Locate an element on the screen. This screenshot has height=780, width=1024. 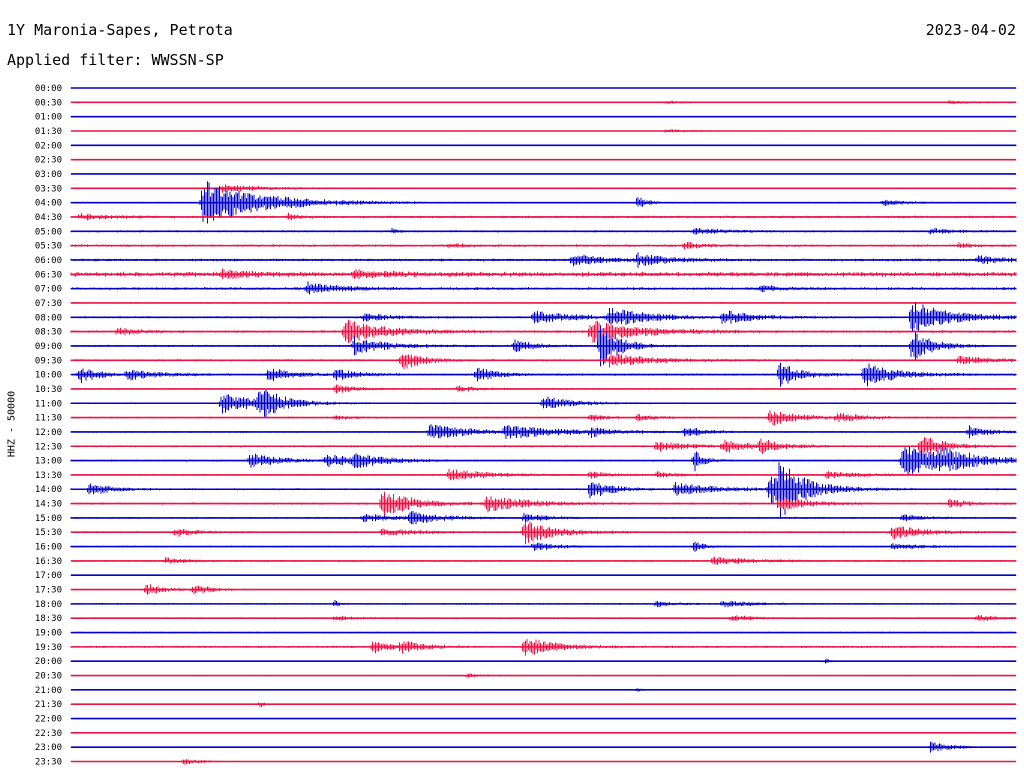
row-time-label: 04:00 is located at coordinates (48, 204).